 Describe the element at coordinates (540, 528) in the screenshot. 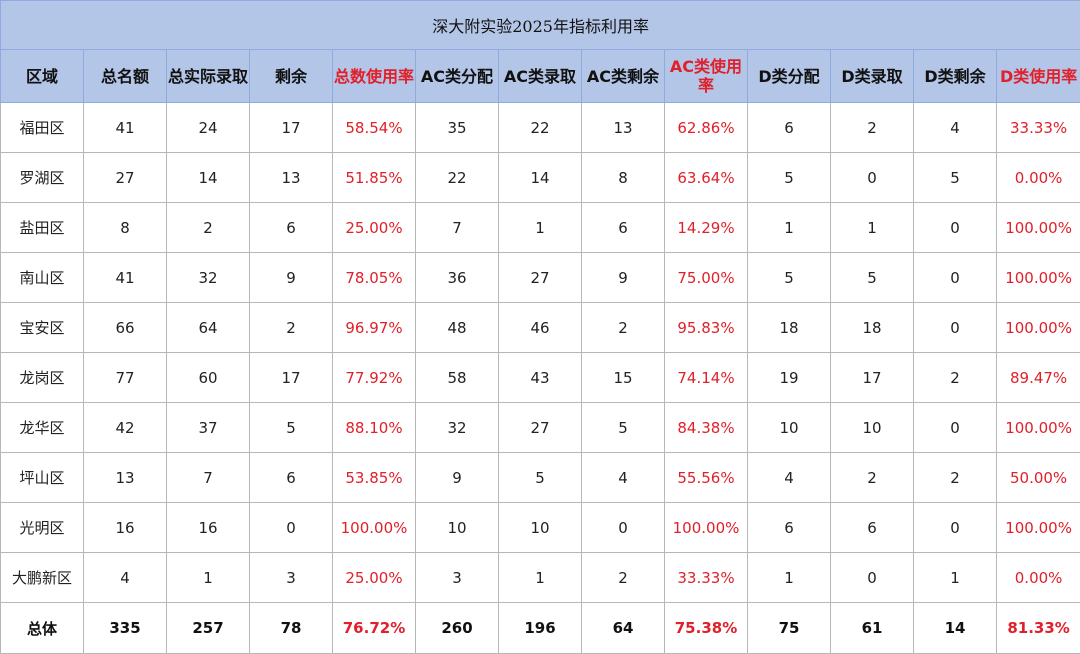

I see `cell-ac-admitted: 10` at that location.